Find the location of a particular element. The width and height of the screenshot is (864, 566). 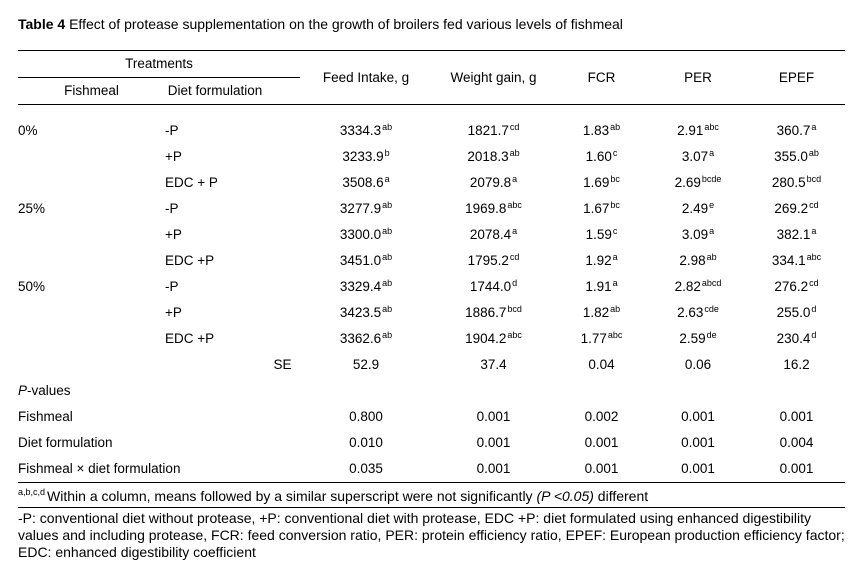

feed-intake-value: 3362.6ab is located at coordinates (366, 339).